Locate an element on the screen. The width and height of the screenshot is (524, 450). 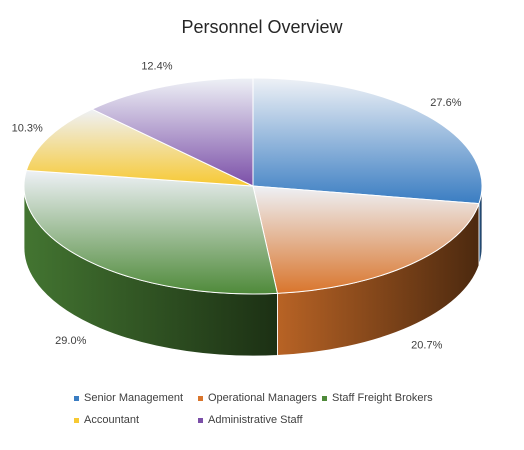
data-label-senior-management: 27.6% is located at coordinates (445, 103).